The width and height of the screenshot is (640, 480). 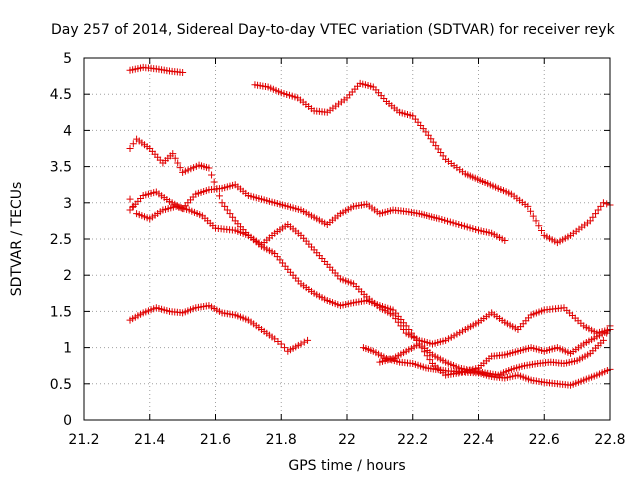 I want to click on y-tick-label: 1, so click(x=67, y=349).